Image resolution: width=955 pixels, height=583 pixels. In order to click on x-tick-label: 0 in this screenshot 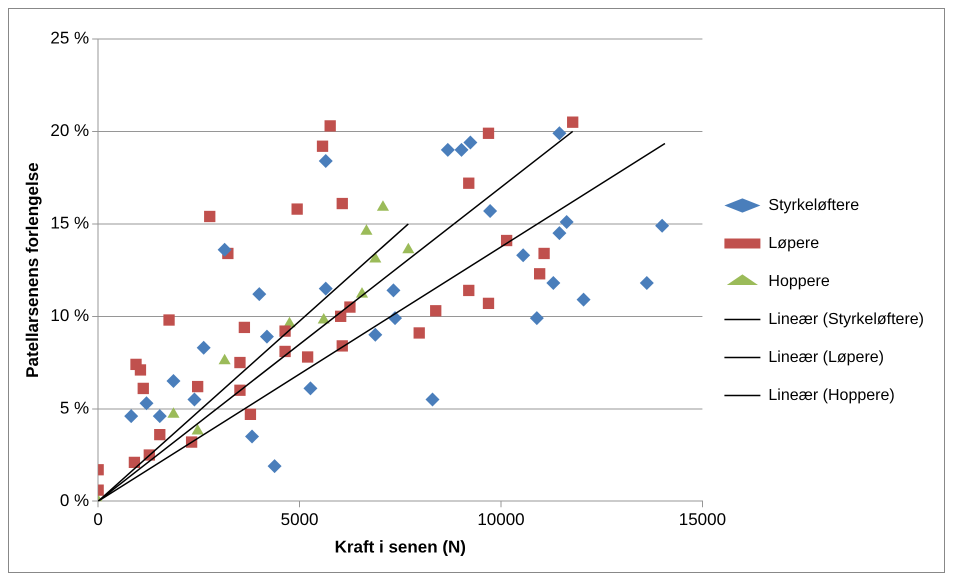, I will do `click(98, 520)`.